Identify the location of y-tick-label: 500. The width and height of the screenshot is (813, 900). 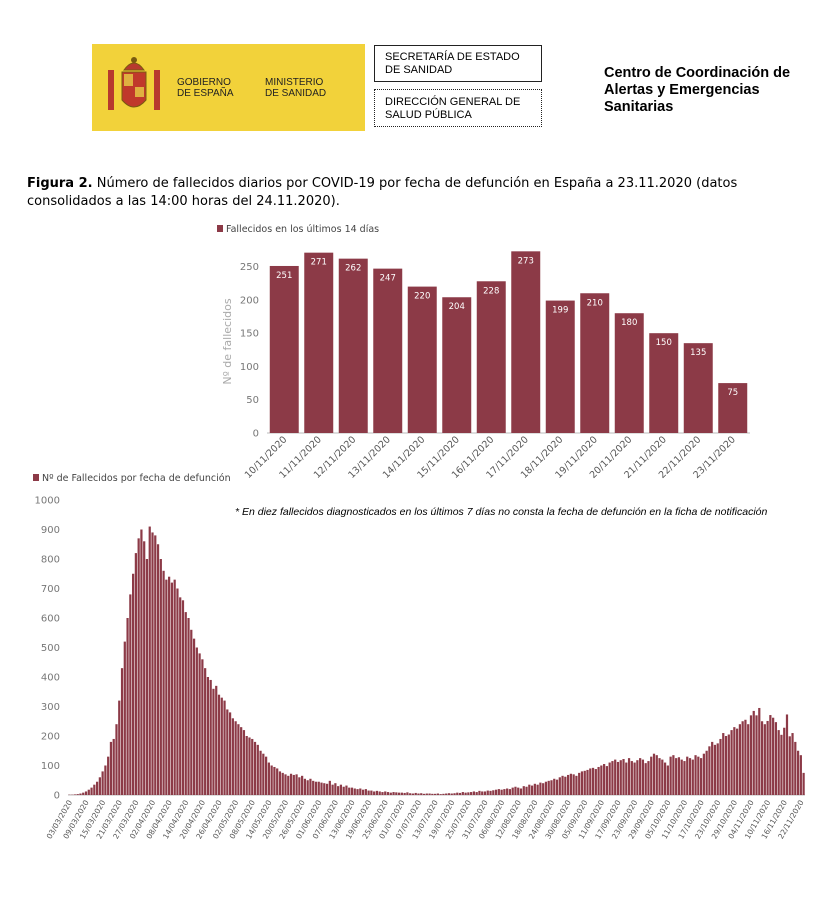
(50, 648).